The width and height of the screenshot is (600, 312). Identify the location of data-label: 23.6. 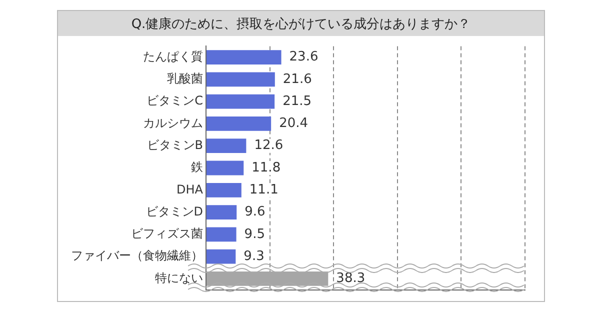
(303, 57).